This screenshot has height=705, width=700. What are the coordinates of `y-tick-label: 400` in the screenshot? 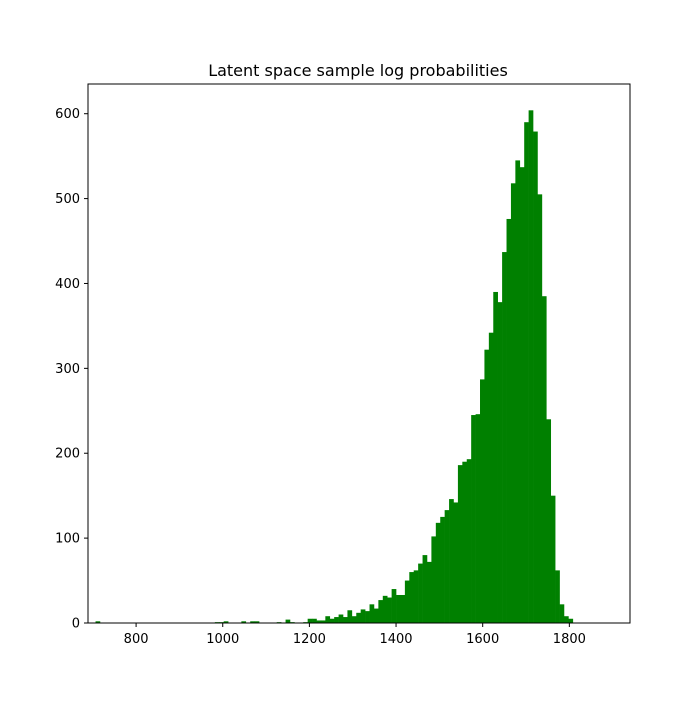 It's located at (67, 284).